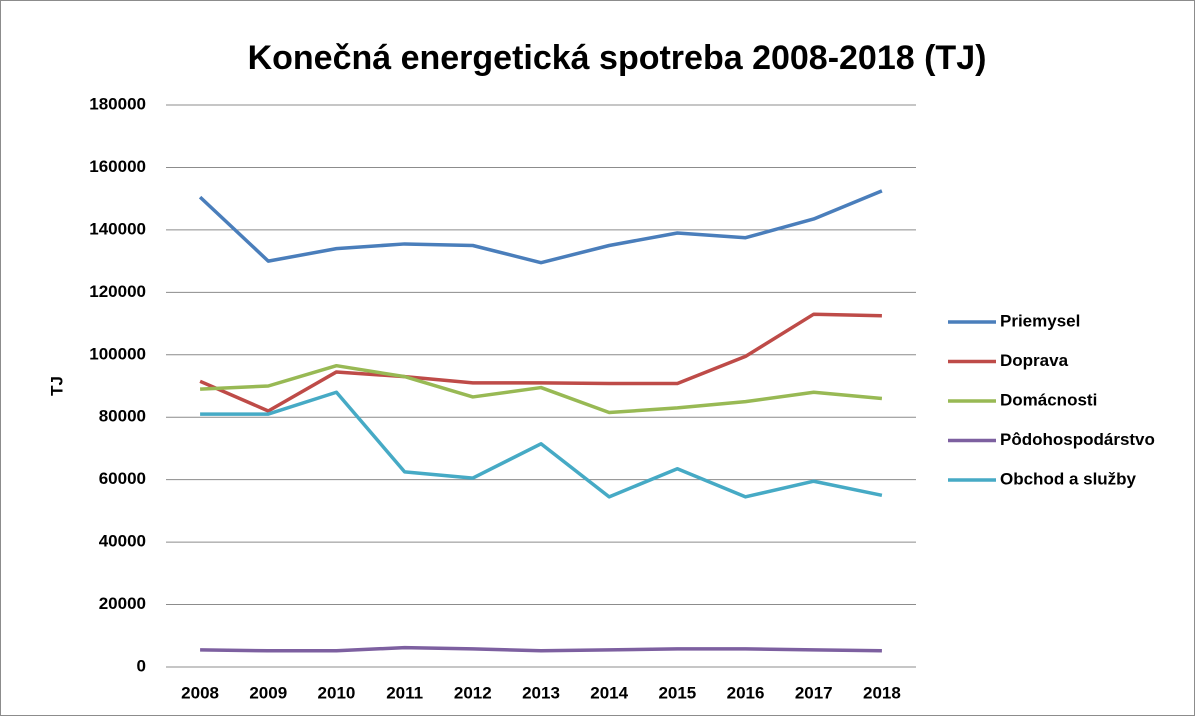  Describe the element at coordinates (746, 692) in the screenshot. I see `x-tick-label: 2016` at that location.